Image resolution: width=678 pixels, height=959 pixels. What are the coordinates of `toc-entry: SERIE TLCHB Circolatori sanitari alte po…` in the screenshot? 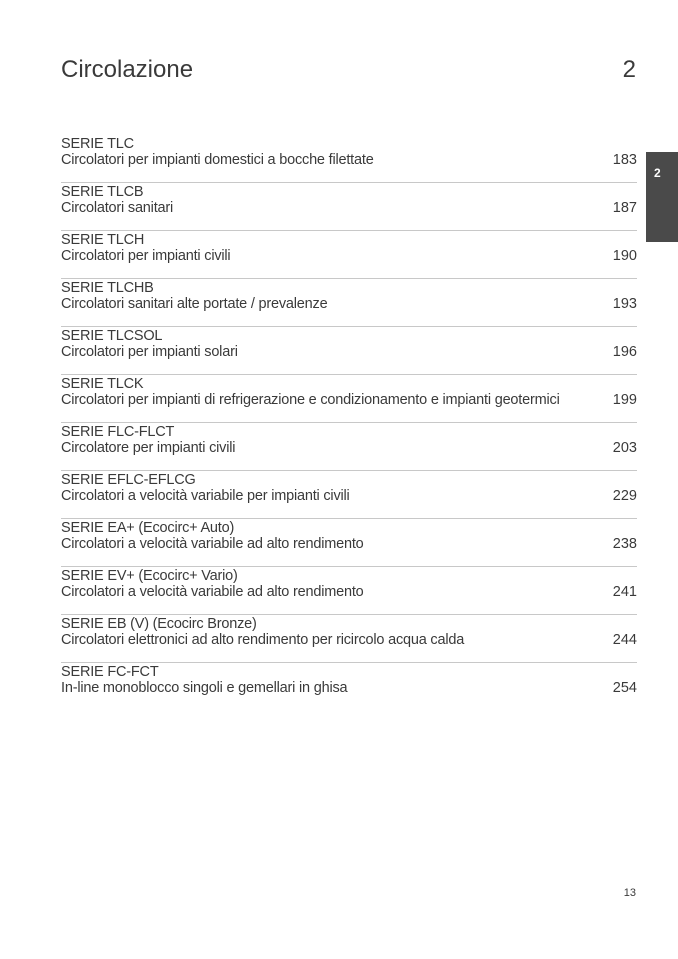 It's located at (349, 303).